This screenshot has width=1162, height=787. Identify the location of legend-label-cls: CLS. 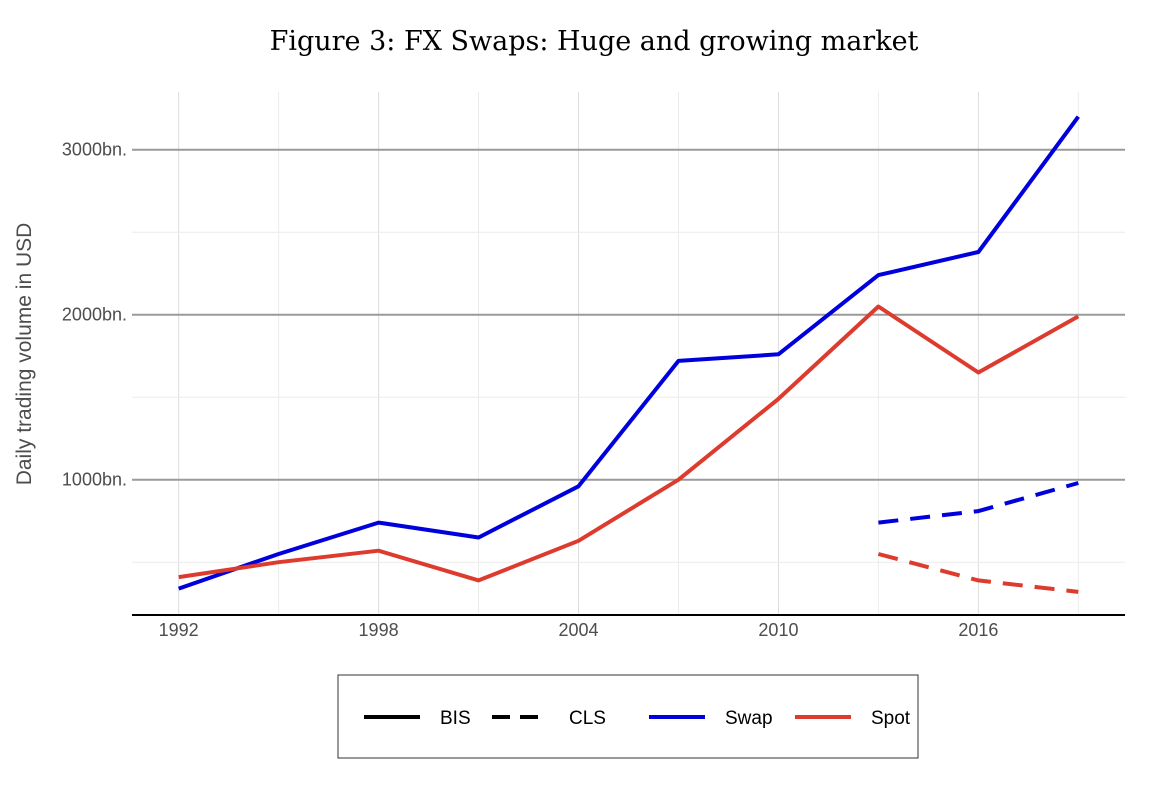
(587, 718).